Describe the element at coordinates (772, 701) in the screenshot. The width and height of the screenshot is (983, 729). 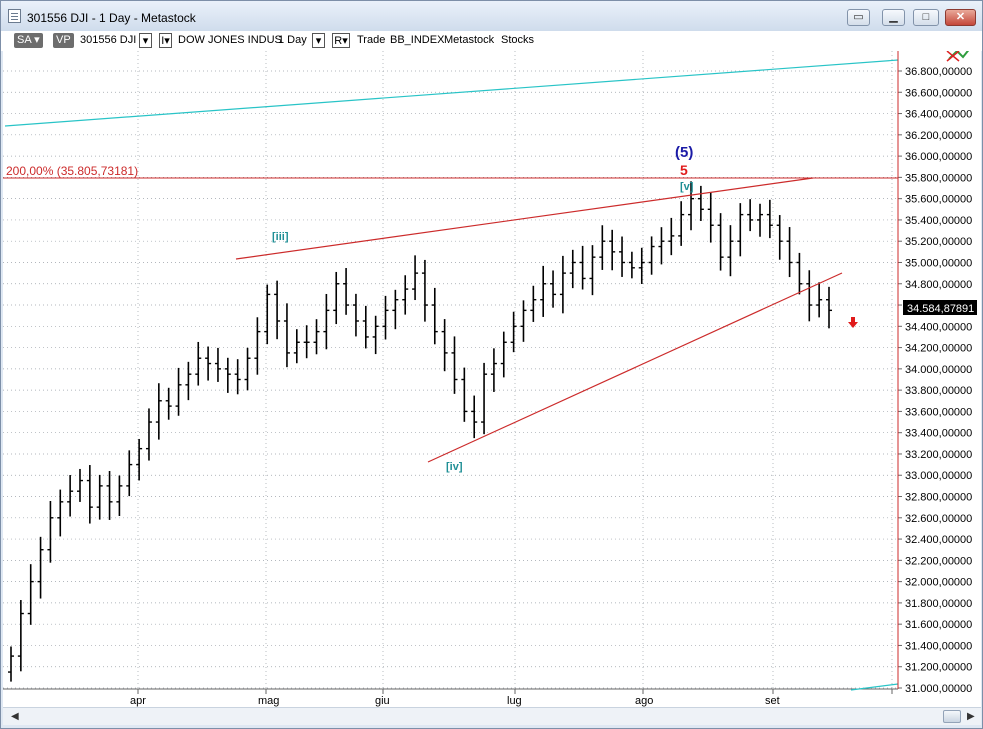
I see `x-tick-label: set` at that location.